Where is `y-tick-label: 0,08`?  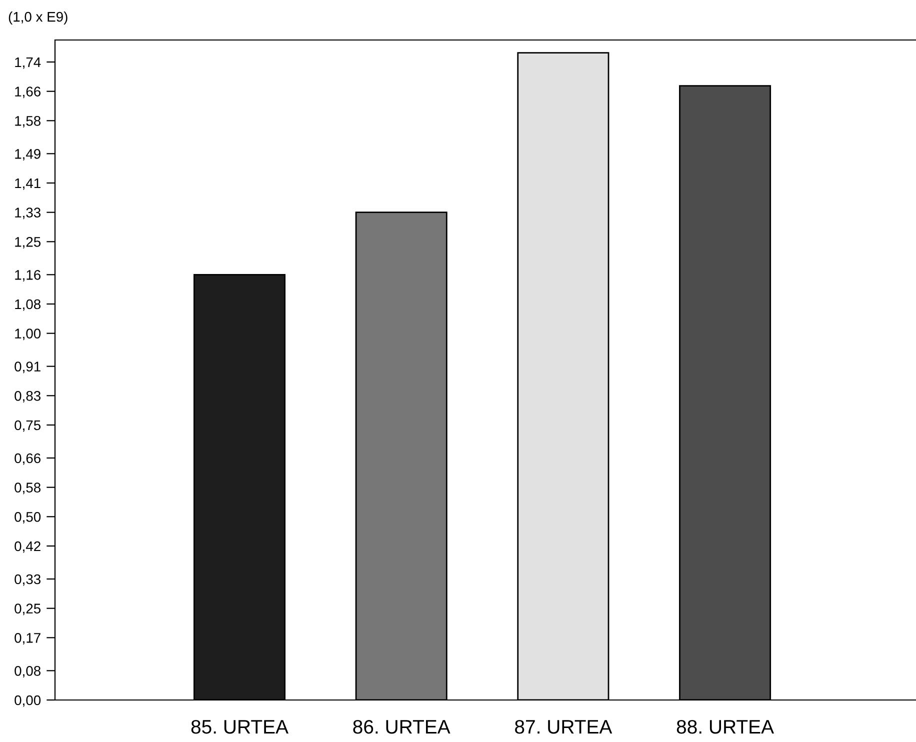 y-tick-label: 0,08 is located at coordinates (27, 672).